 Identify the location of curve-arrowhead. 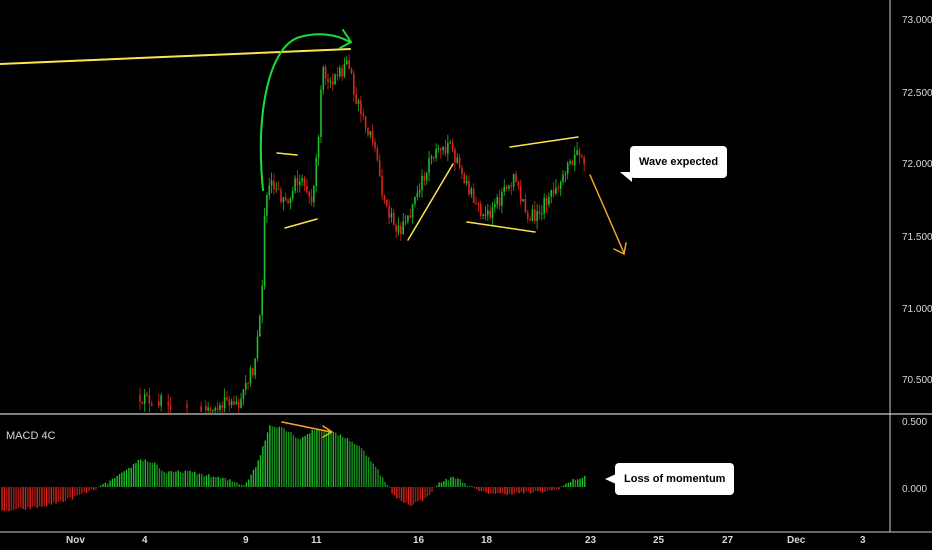
(346, 39).